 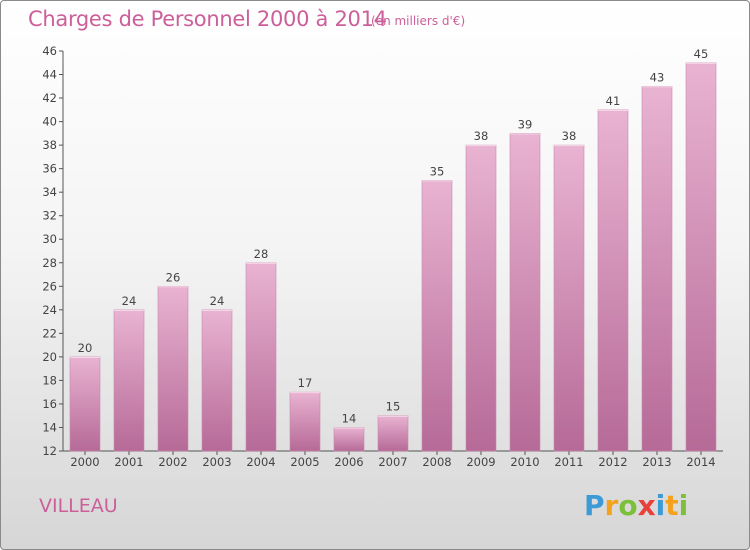 I want to click on x-tick-label: 2002, so click(x=172, y=462).